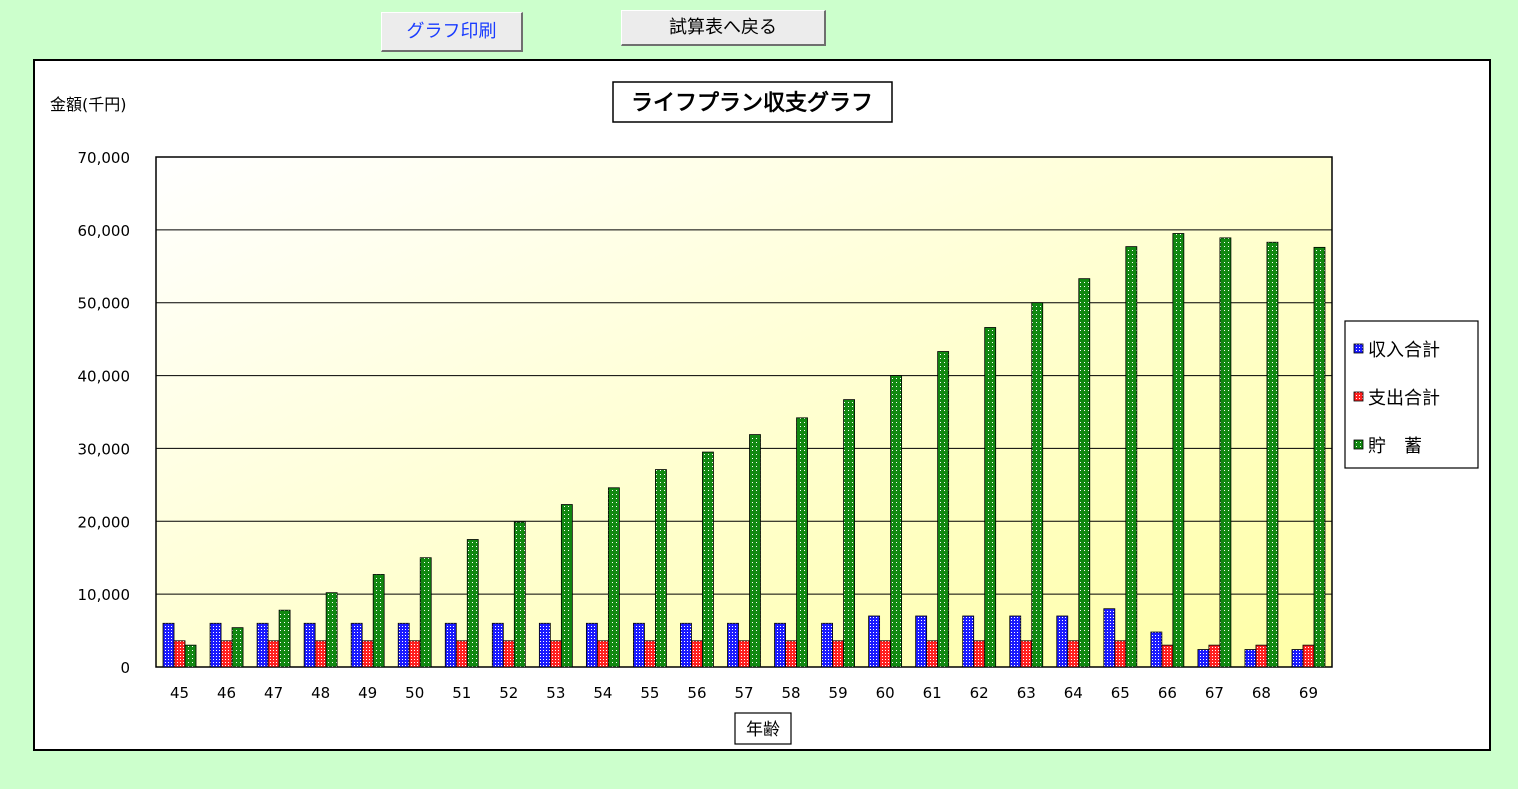 The height and width of the screenshot is (789, 1518). What do you see at coordinates (932, 693) in the screenshot?
I see `x-tick-label: 61` at bounding box center [932, 693].